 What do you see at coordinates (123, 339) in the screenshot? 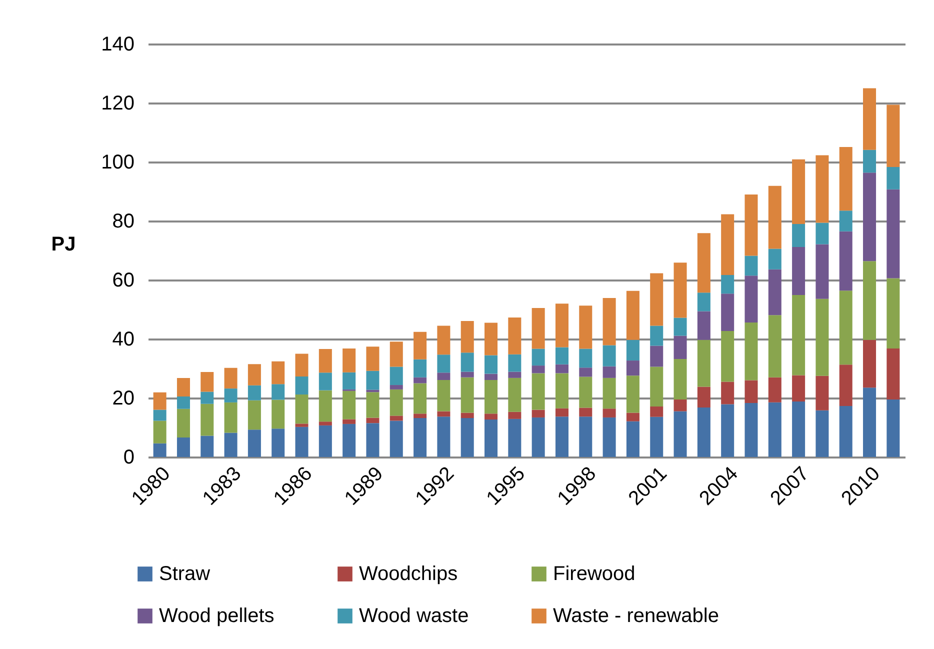
I see `y-tick-label: 40` at bounding box center [123, 339].